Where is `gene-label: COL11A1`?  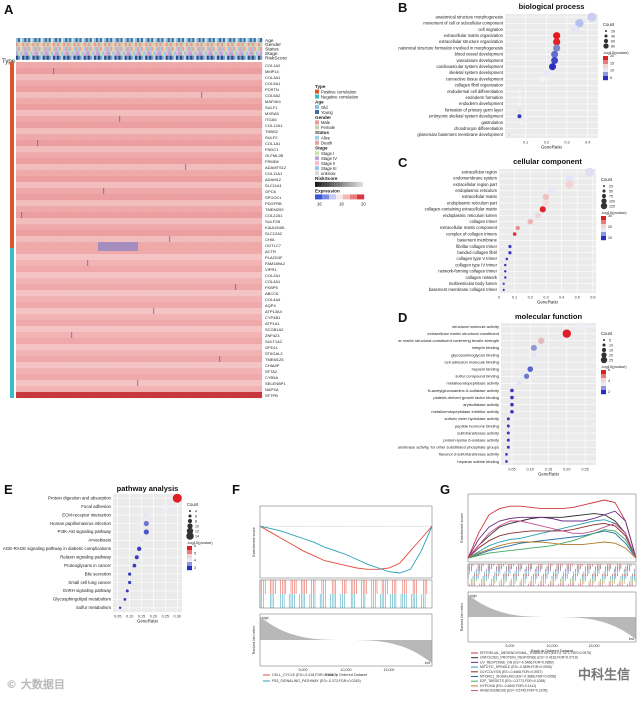
gene-label: COL11A1 is located at coordinates (274, 173).